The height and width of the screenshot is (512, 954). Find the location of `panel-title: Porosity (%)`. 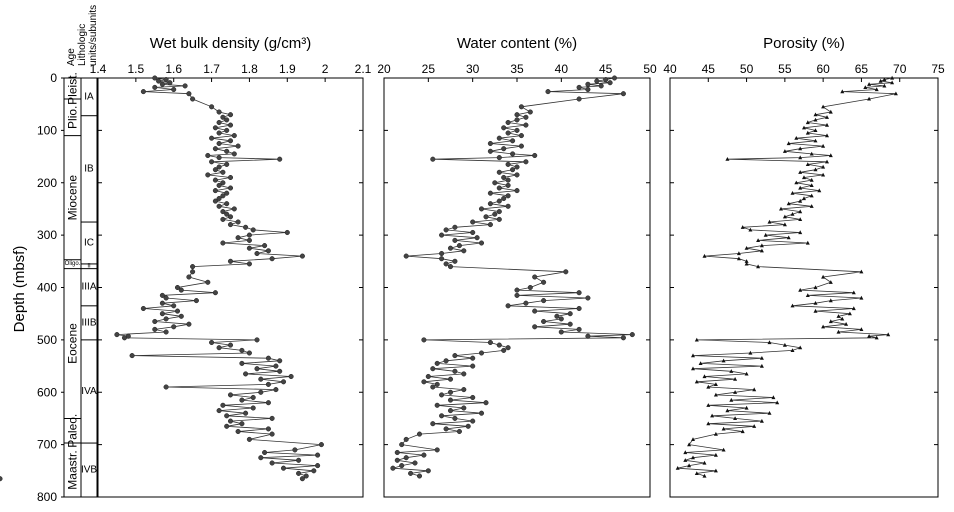

panel-title: Porosity (%) is located at coordinates (804, 43).